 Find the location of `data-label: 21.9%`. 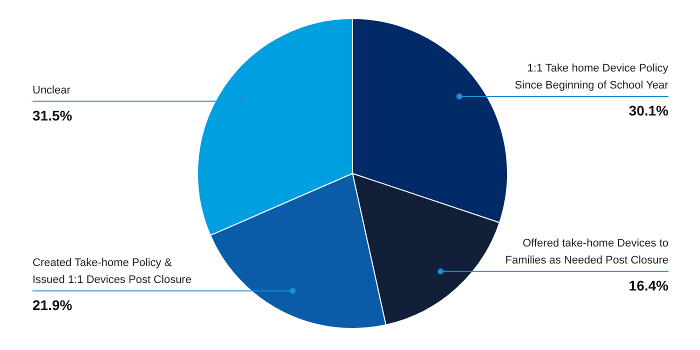

data-label: 21.9% is located at coordinates (52, 304).